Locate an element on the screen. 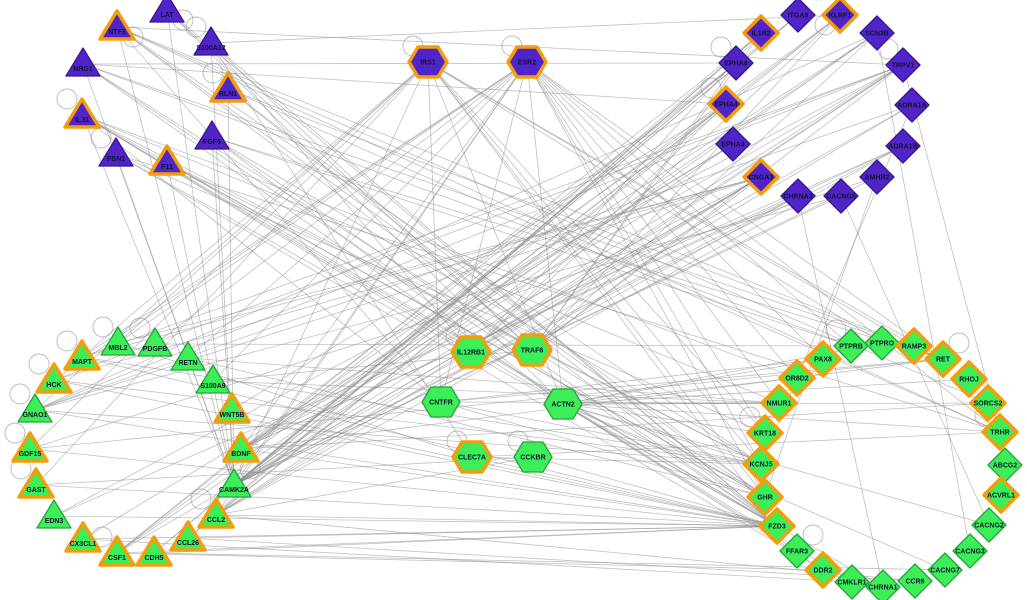 Image resolution: width=1027 pixels, height=600 pixels. node-edn3: EDN3 is located at coordinates (54, 514).